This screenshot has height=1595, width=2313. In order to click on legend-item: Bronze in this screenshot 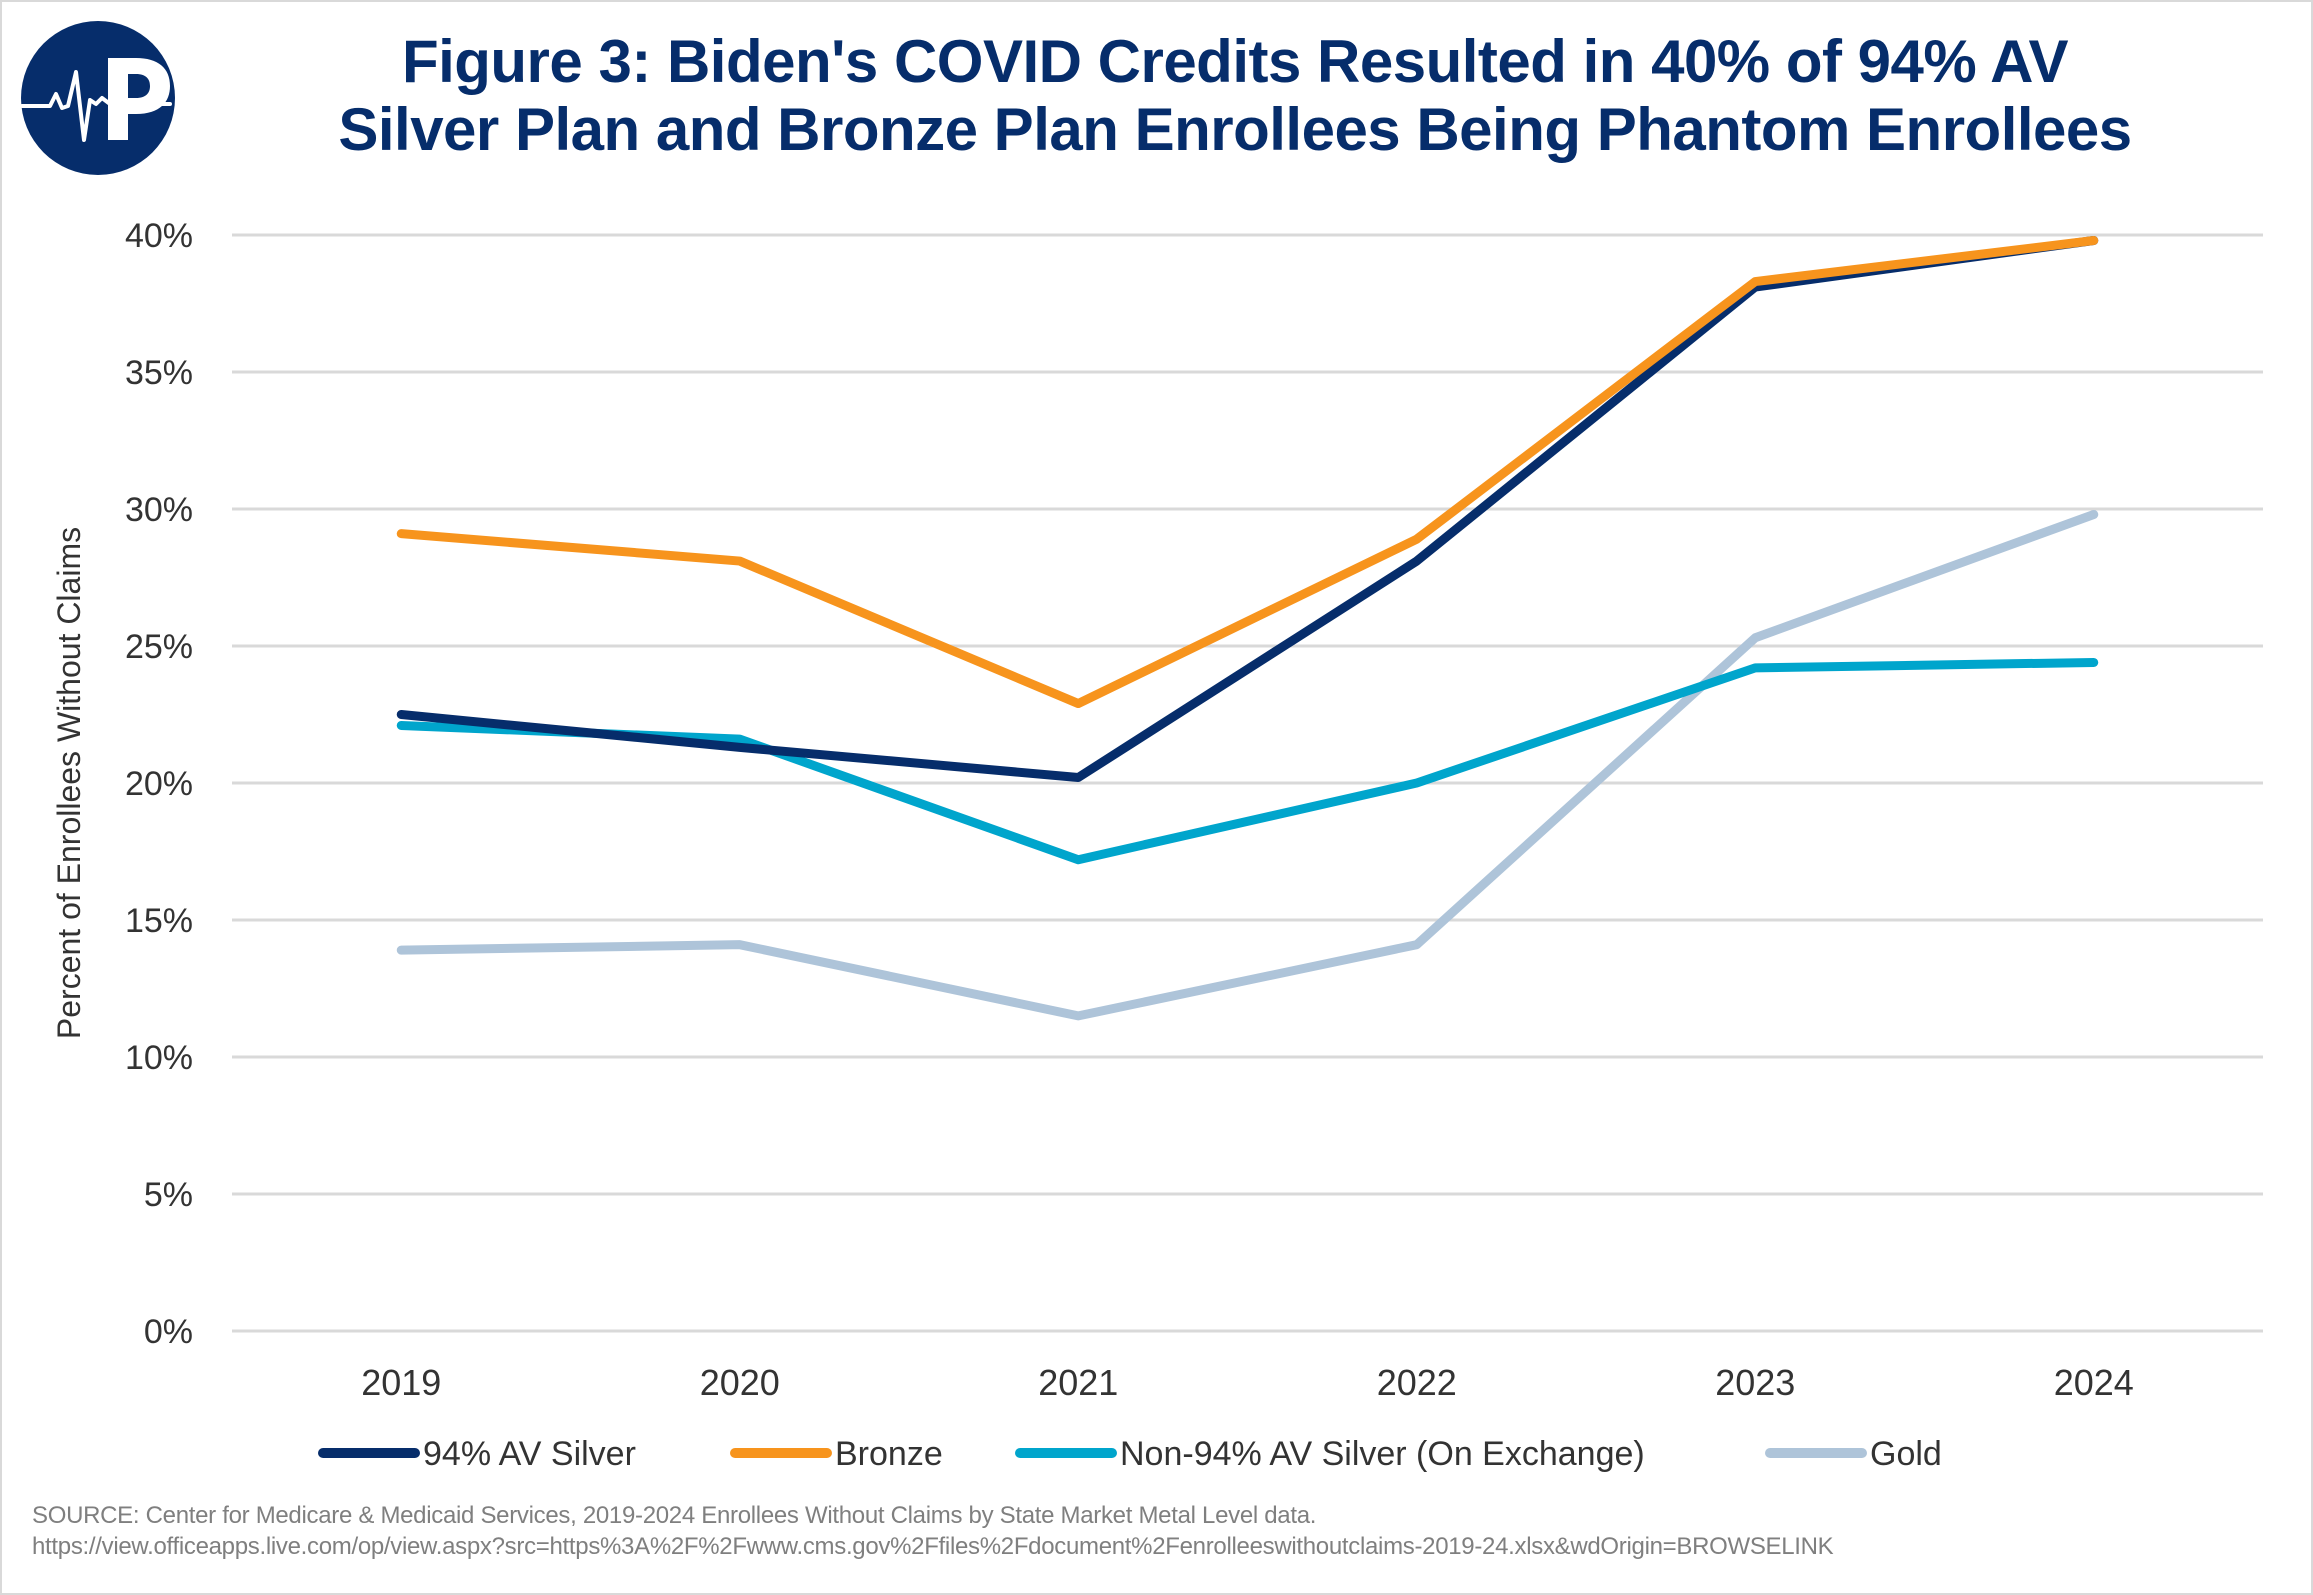, I will do `click(836, 1454)`.